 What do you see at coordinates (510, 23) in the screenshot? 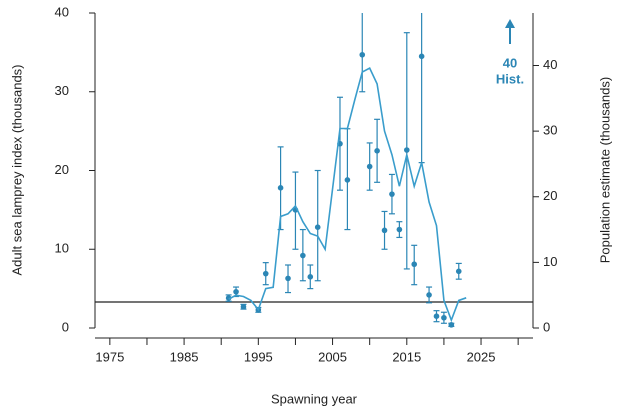
I see `arrow-head` at bounding box center [510, 23].